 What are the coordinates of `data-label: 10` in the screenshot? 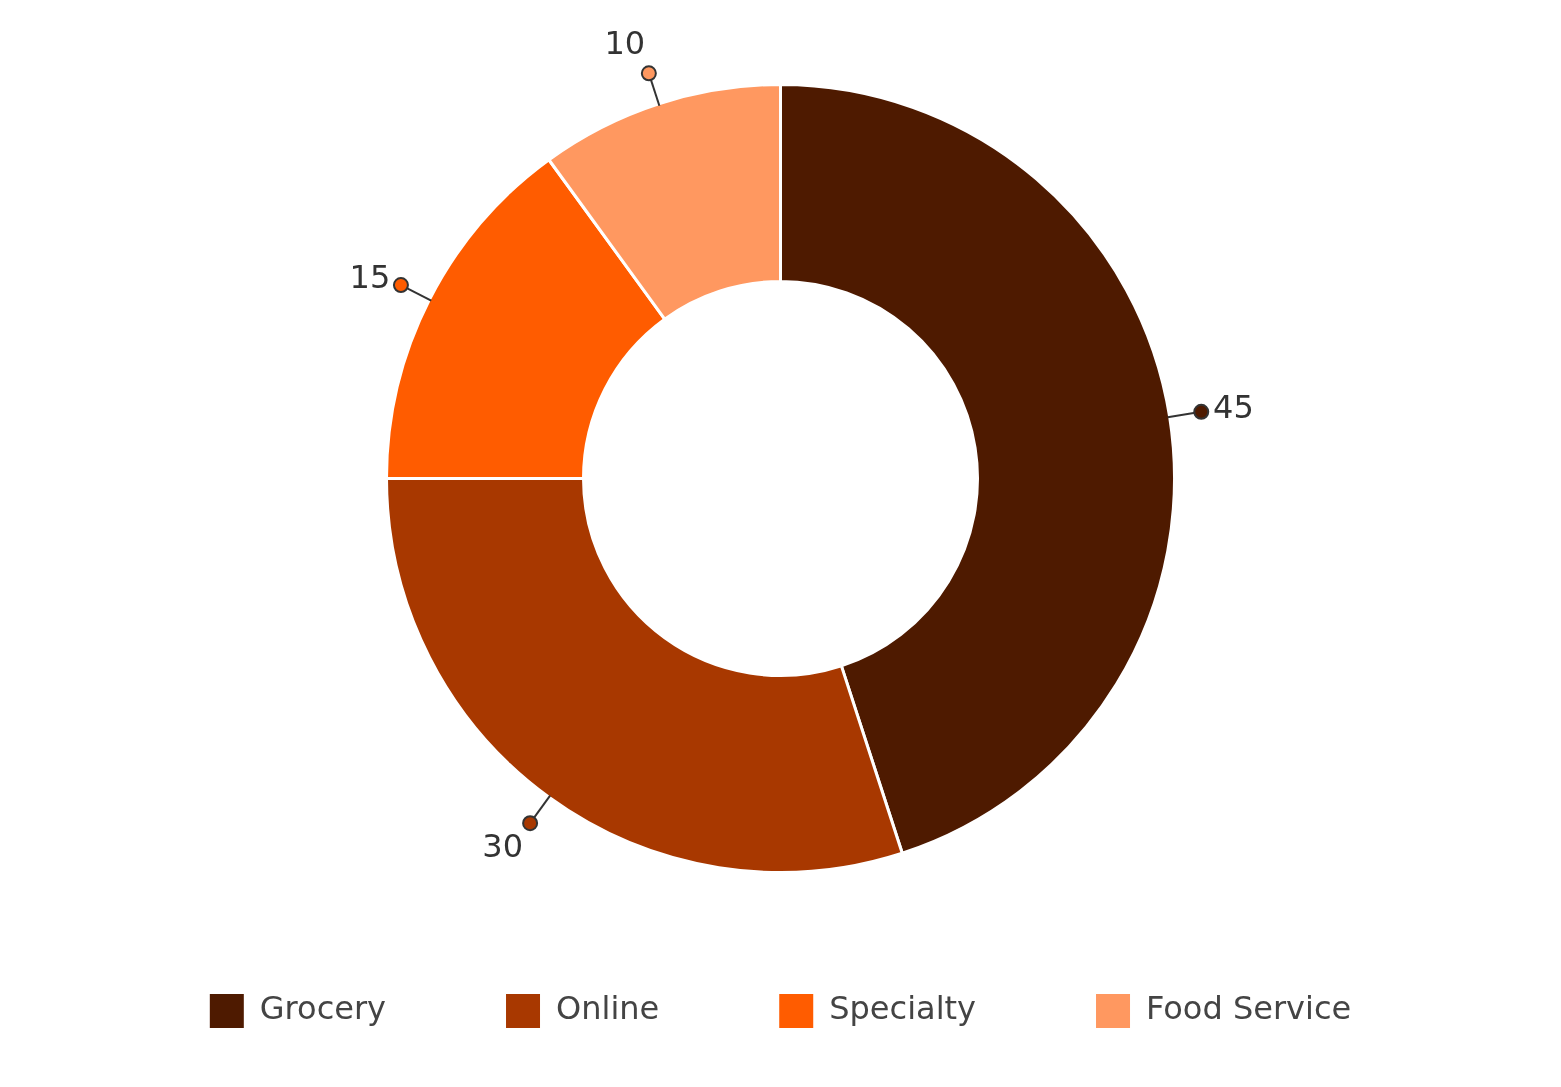 It's located at (625, 43).